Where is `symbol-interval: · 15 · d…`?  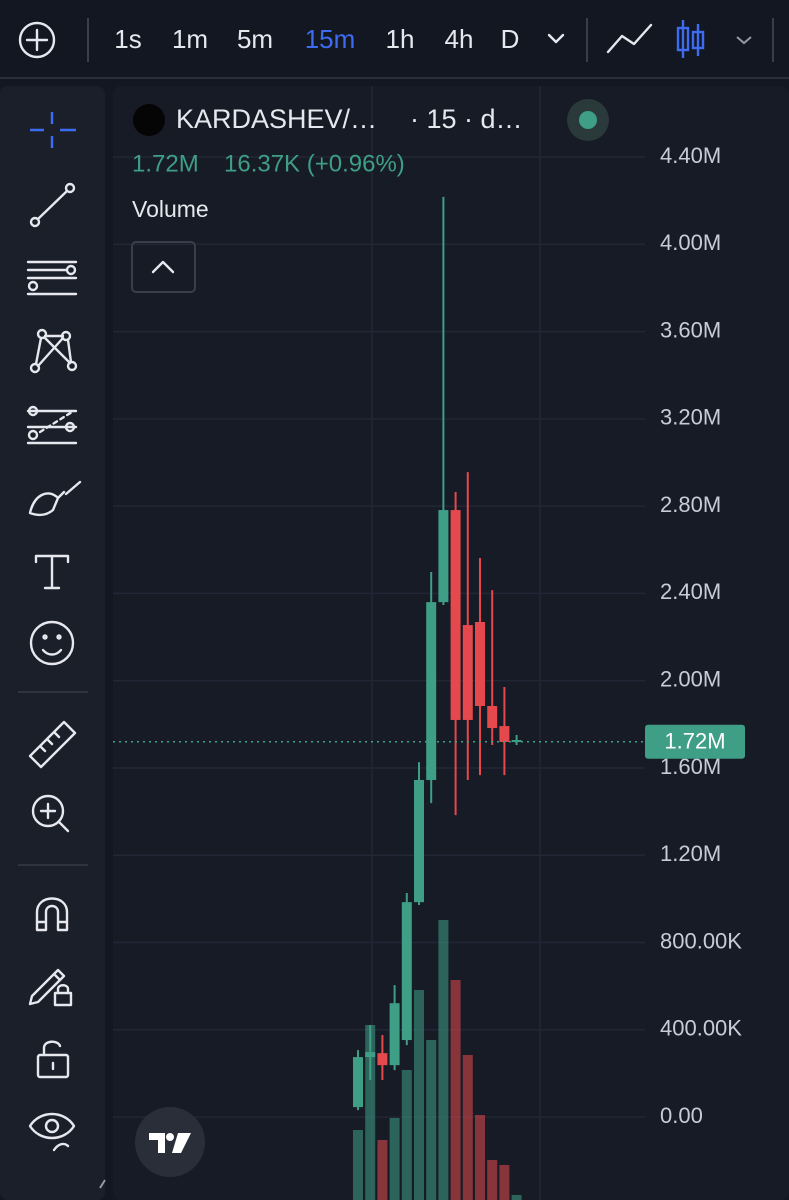 symbol-interval: · 15 · d… is located at coordinates (466, 119).